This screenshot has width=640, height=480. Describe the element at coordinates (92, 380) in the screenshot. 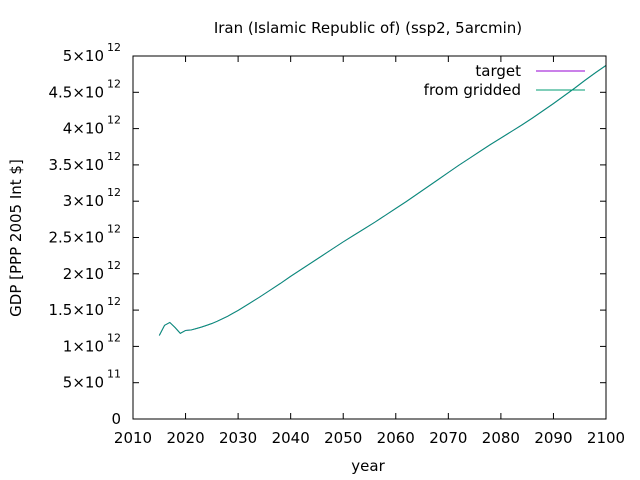

I see `y-tick-label: 5×10 11` at that location.